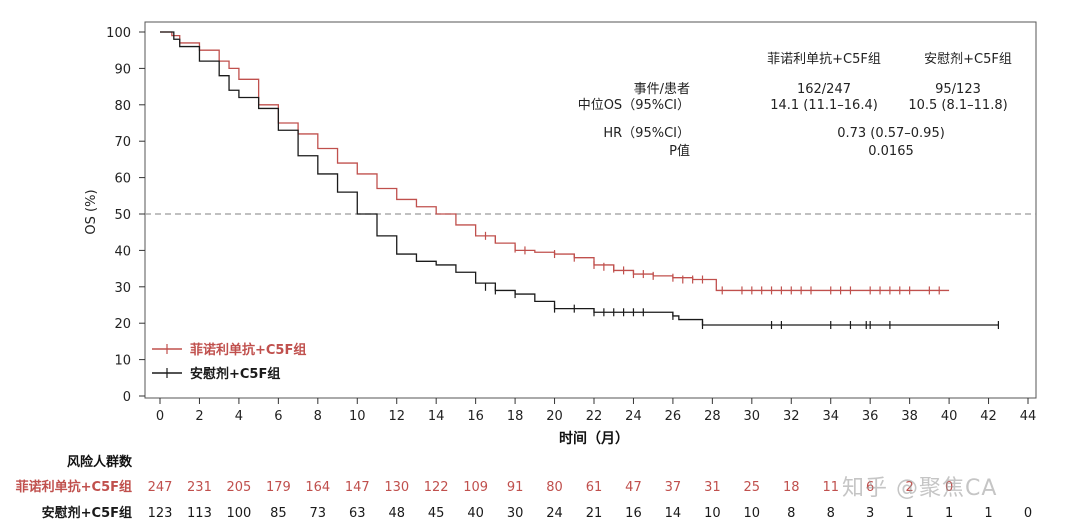  I want to click on x-tick-label: 2, so click(199, 416).